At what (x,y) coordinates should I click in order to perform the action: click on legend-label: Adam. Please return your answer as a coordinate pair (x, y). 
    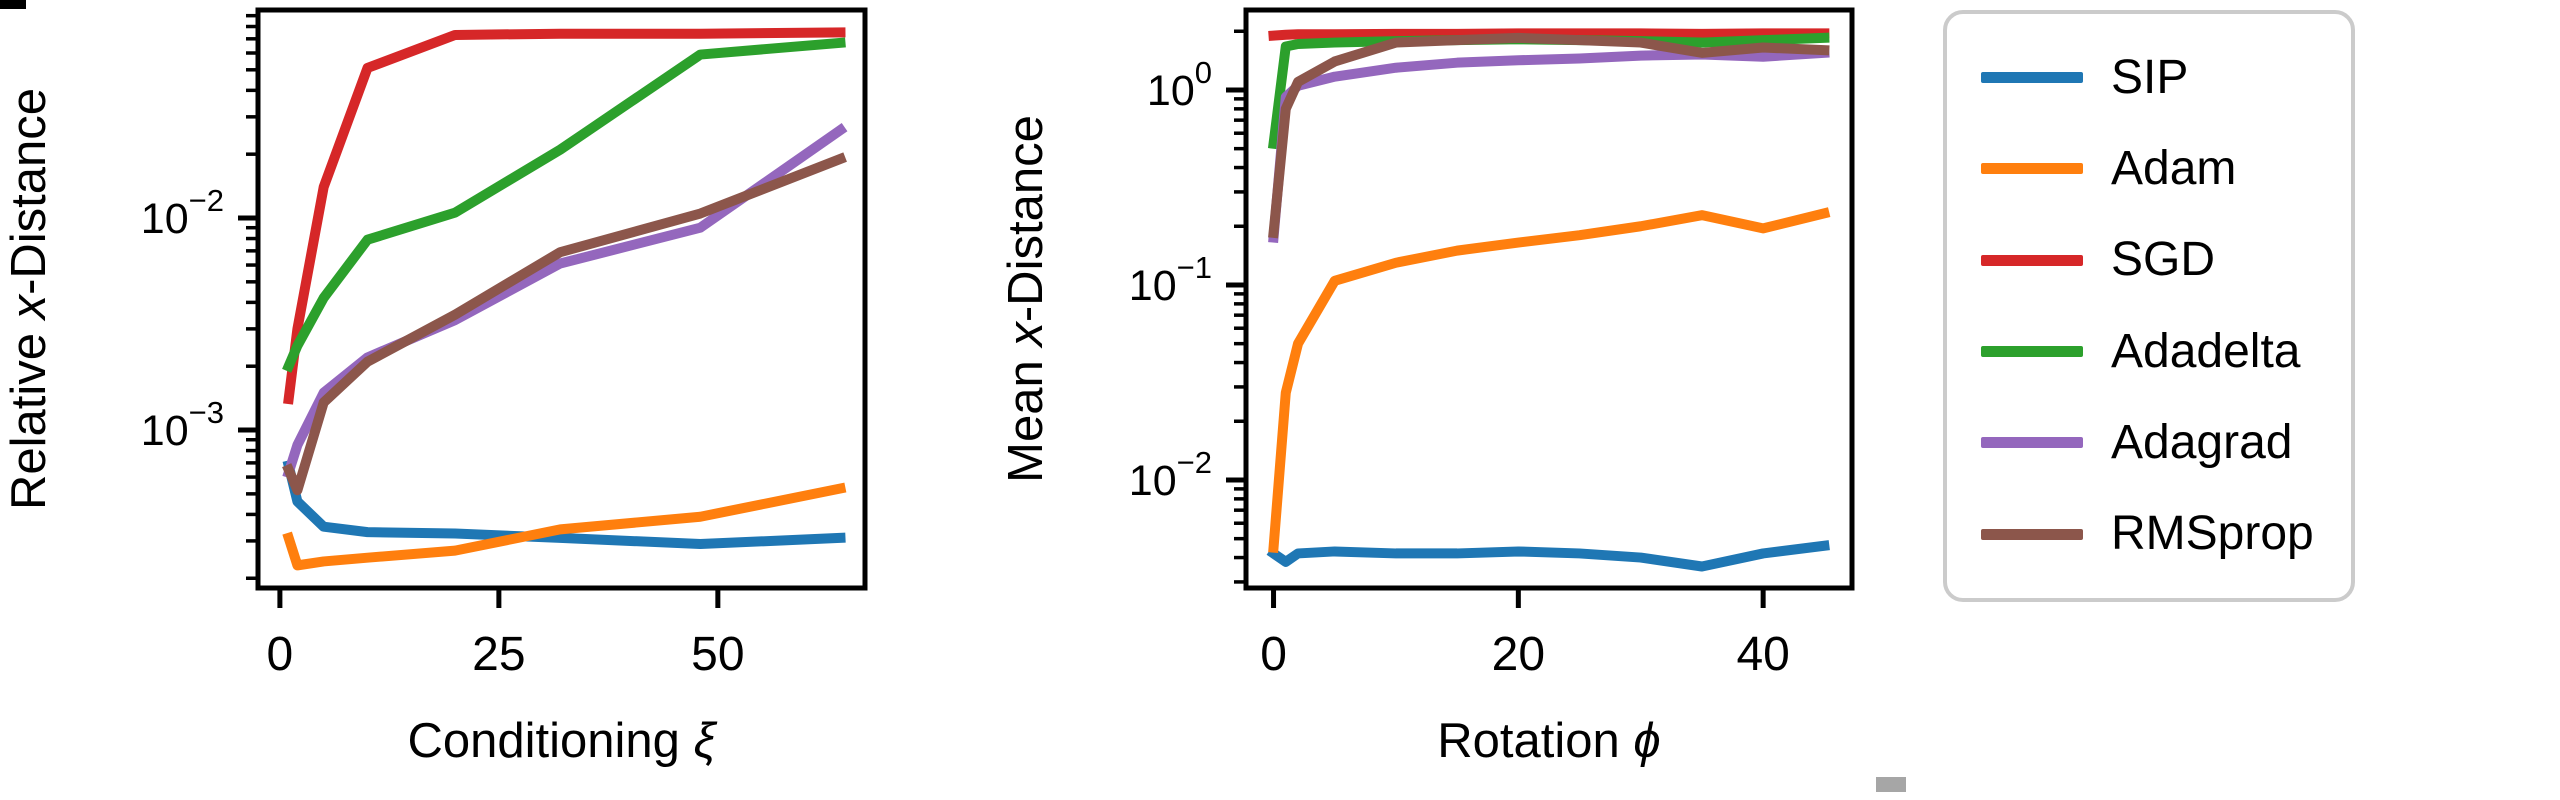
    Looking at the image, I should click on (2174, 168).